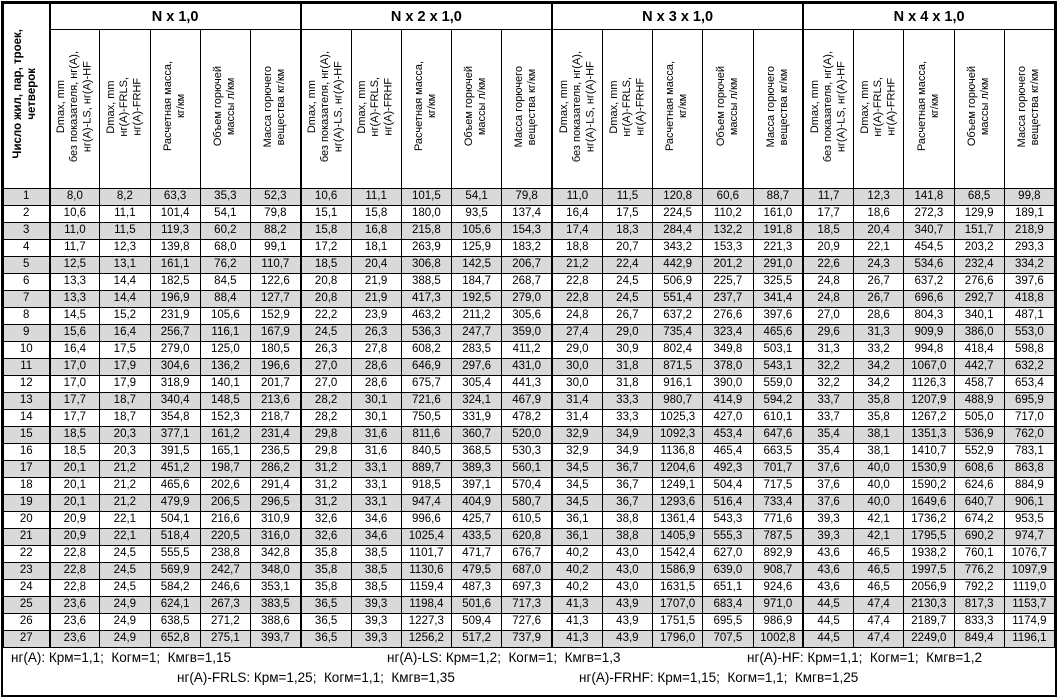  I want to click on corner-header-label: Число жил, пар, троек, четверок, so click(25, 93).